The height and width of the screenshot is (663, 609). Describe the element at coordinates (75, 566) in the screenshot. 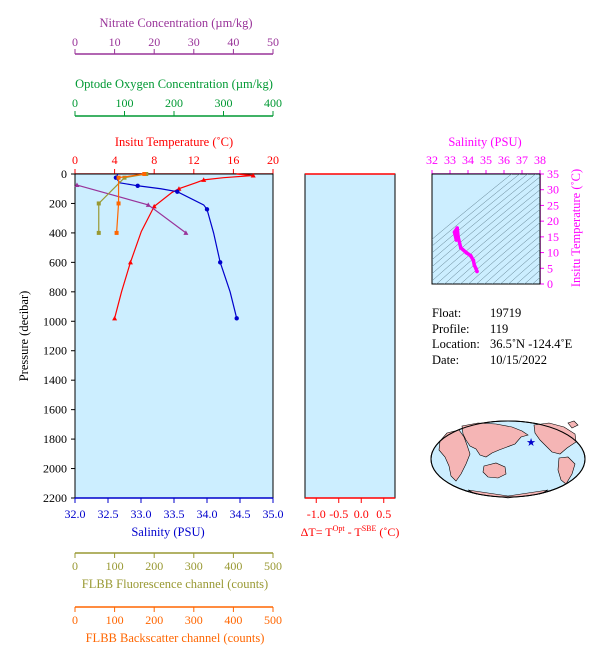

I see `fluorescence-tick-label: 0` at that location.